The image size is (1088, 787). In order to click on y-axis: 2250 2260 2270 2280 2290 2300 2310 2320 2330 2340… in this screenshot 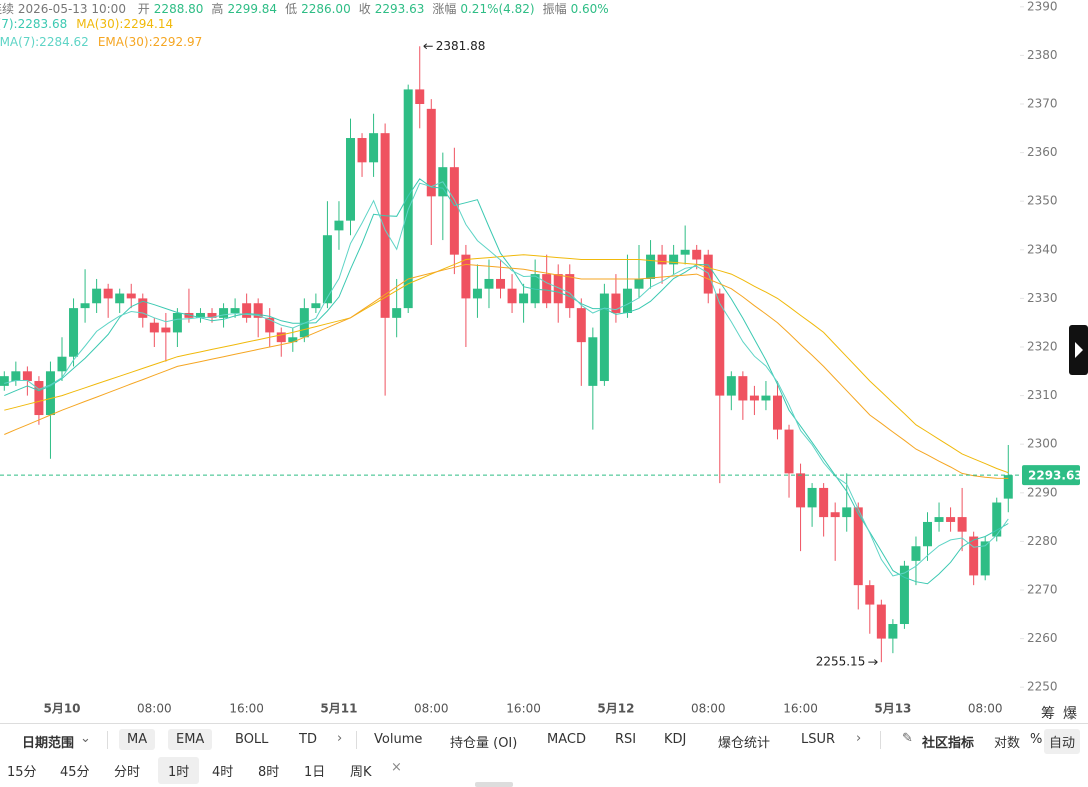, I will do `click(1051, 347)`.